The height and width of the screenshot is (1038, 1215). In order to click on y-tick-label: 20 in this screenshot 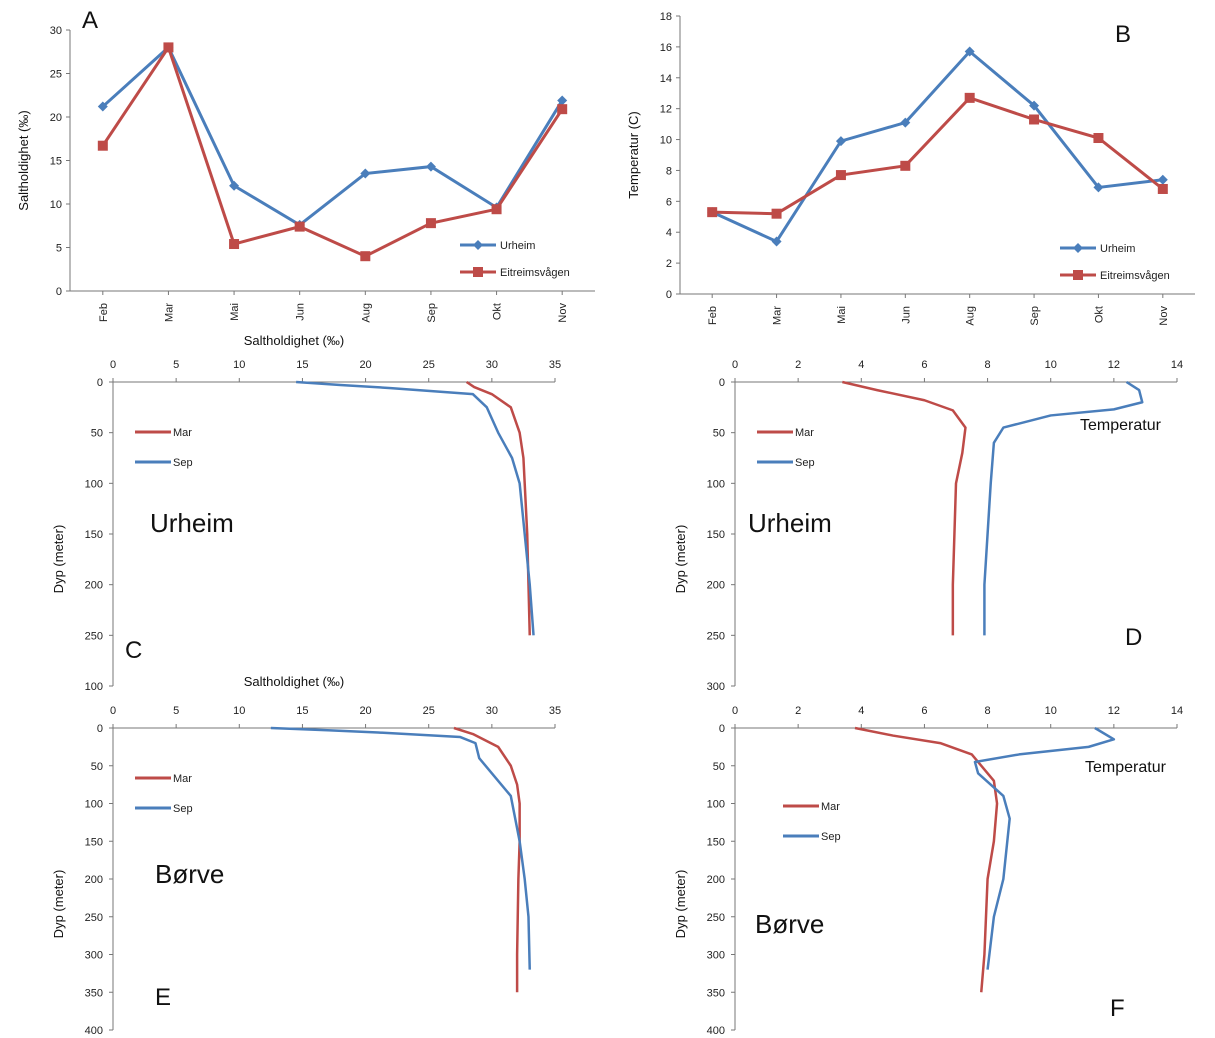, I will do `click(56, 118)`.